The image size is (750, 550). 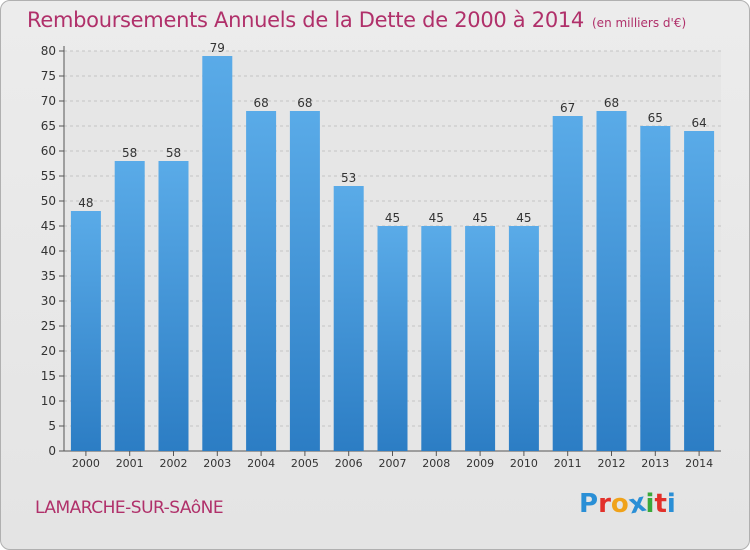 I want to click on logo-letter: P, so click(x=589, y=504).